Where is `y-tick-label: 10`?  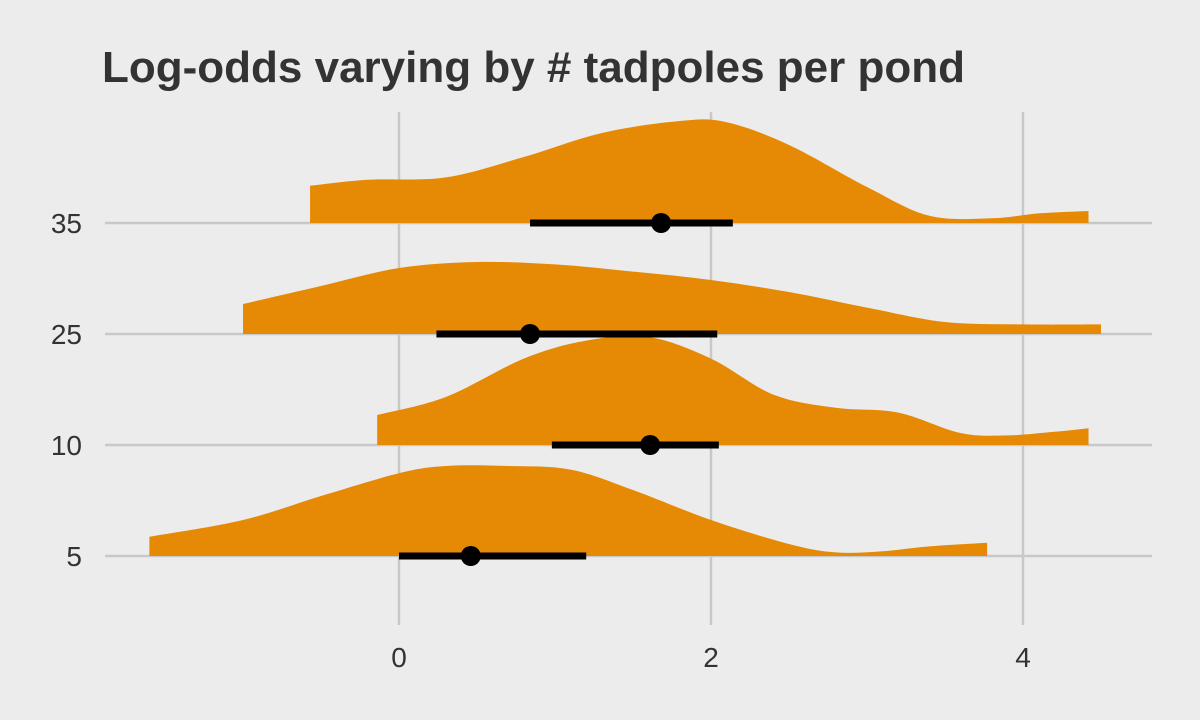
y-tick-label: 10 is located at coordinates (66, 445).